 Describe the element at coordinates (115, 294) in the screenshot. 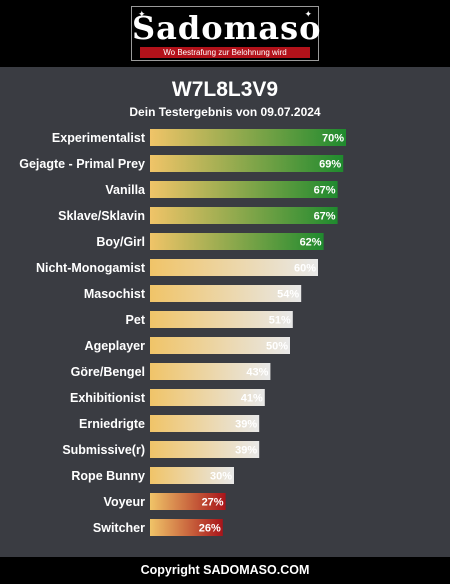

I see `category-label: Masochist` at that location.